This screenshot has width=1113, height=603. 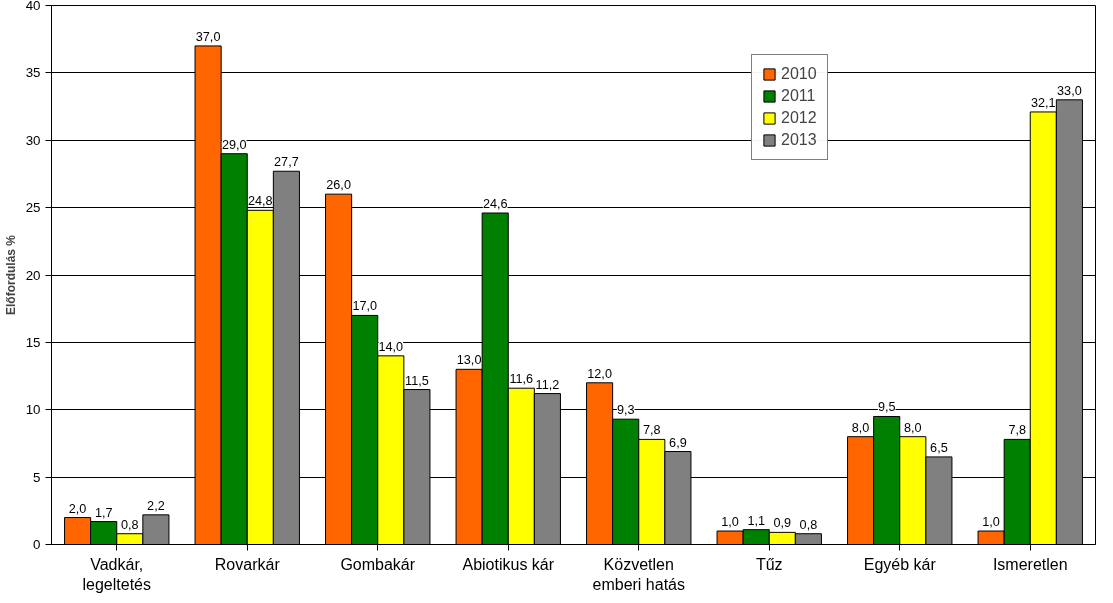 What do you see at coordinates (37, 544) in the screenshot?
I see `y-tick-label: 0` at bounding box center [37, 544].